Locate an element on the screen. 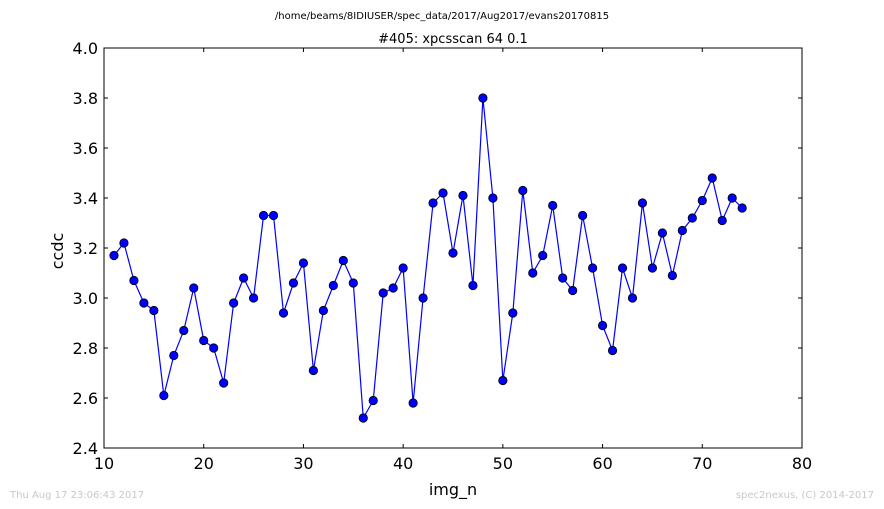 The width and height of the screenshot is (884, 509). y-tick-label: 4.0 is located at coordinates (85, 48).